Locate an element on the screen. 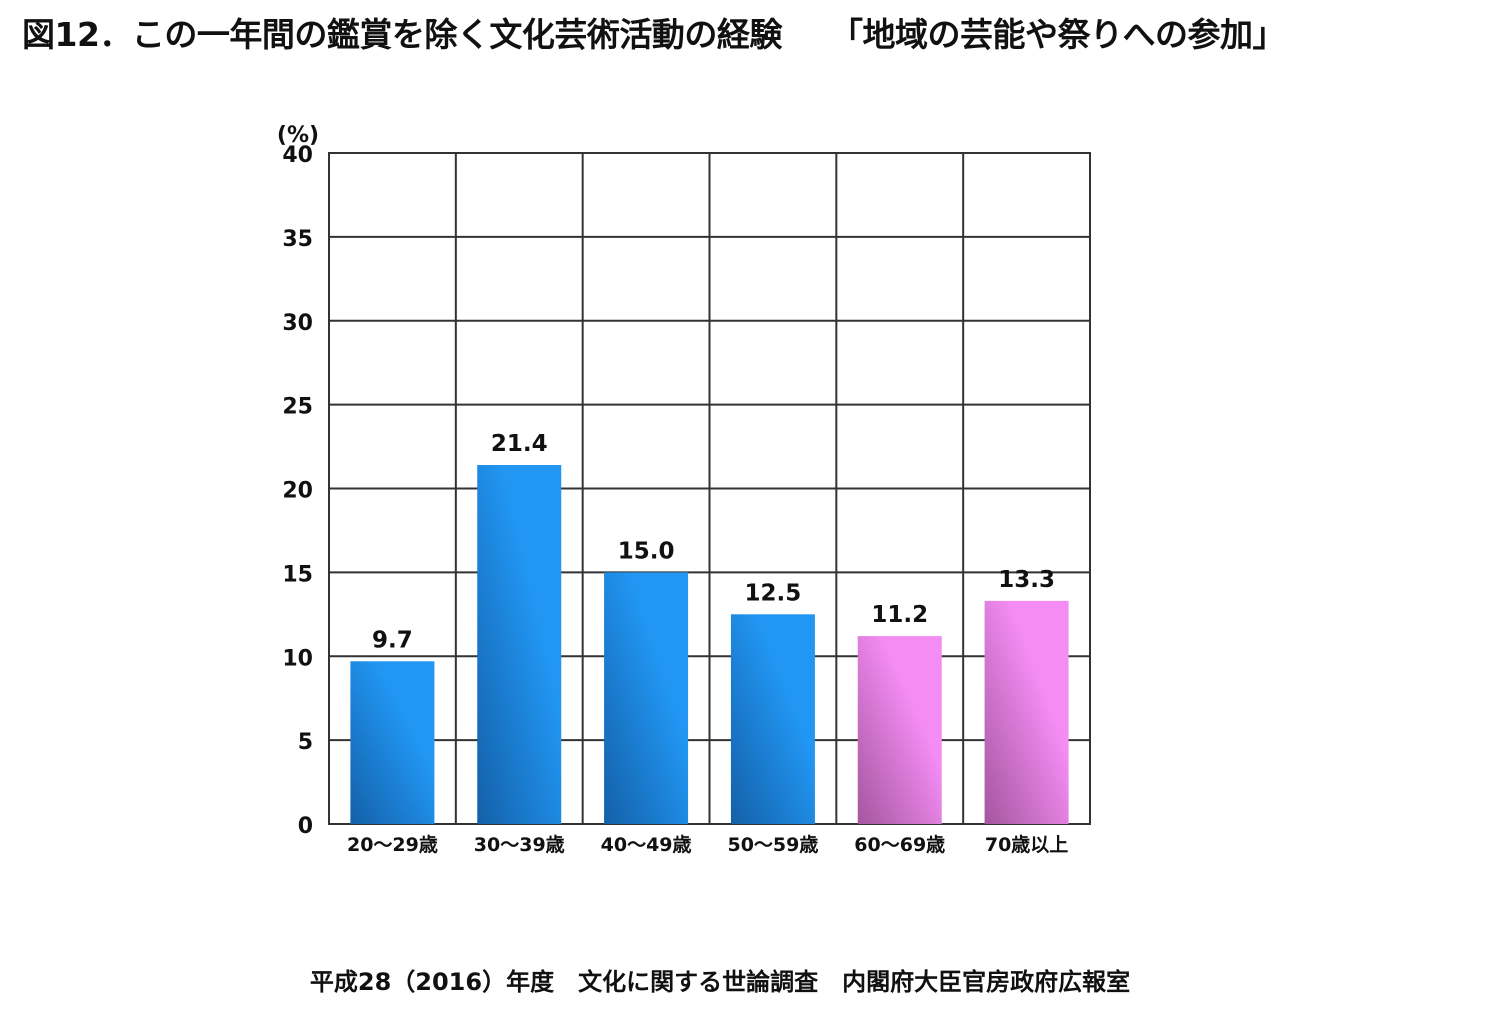  y-axis-unit-label: (%) is located at coordinates (298, 135).